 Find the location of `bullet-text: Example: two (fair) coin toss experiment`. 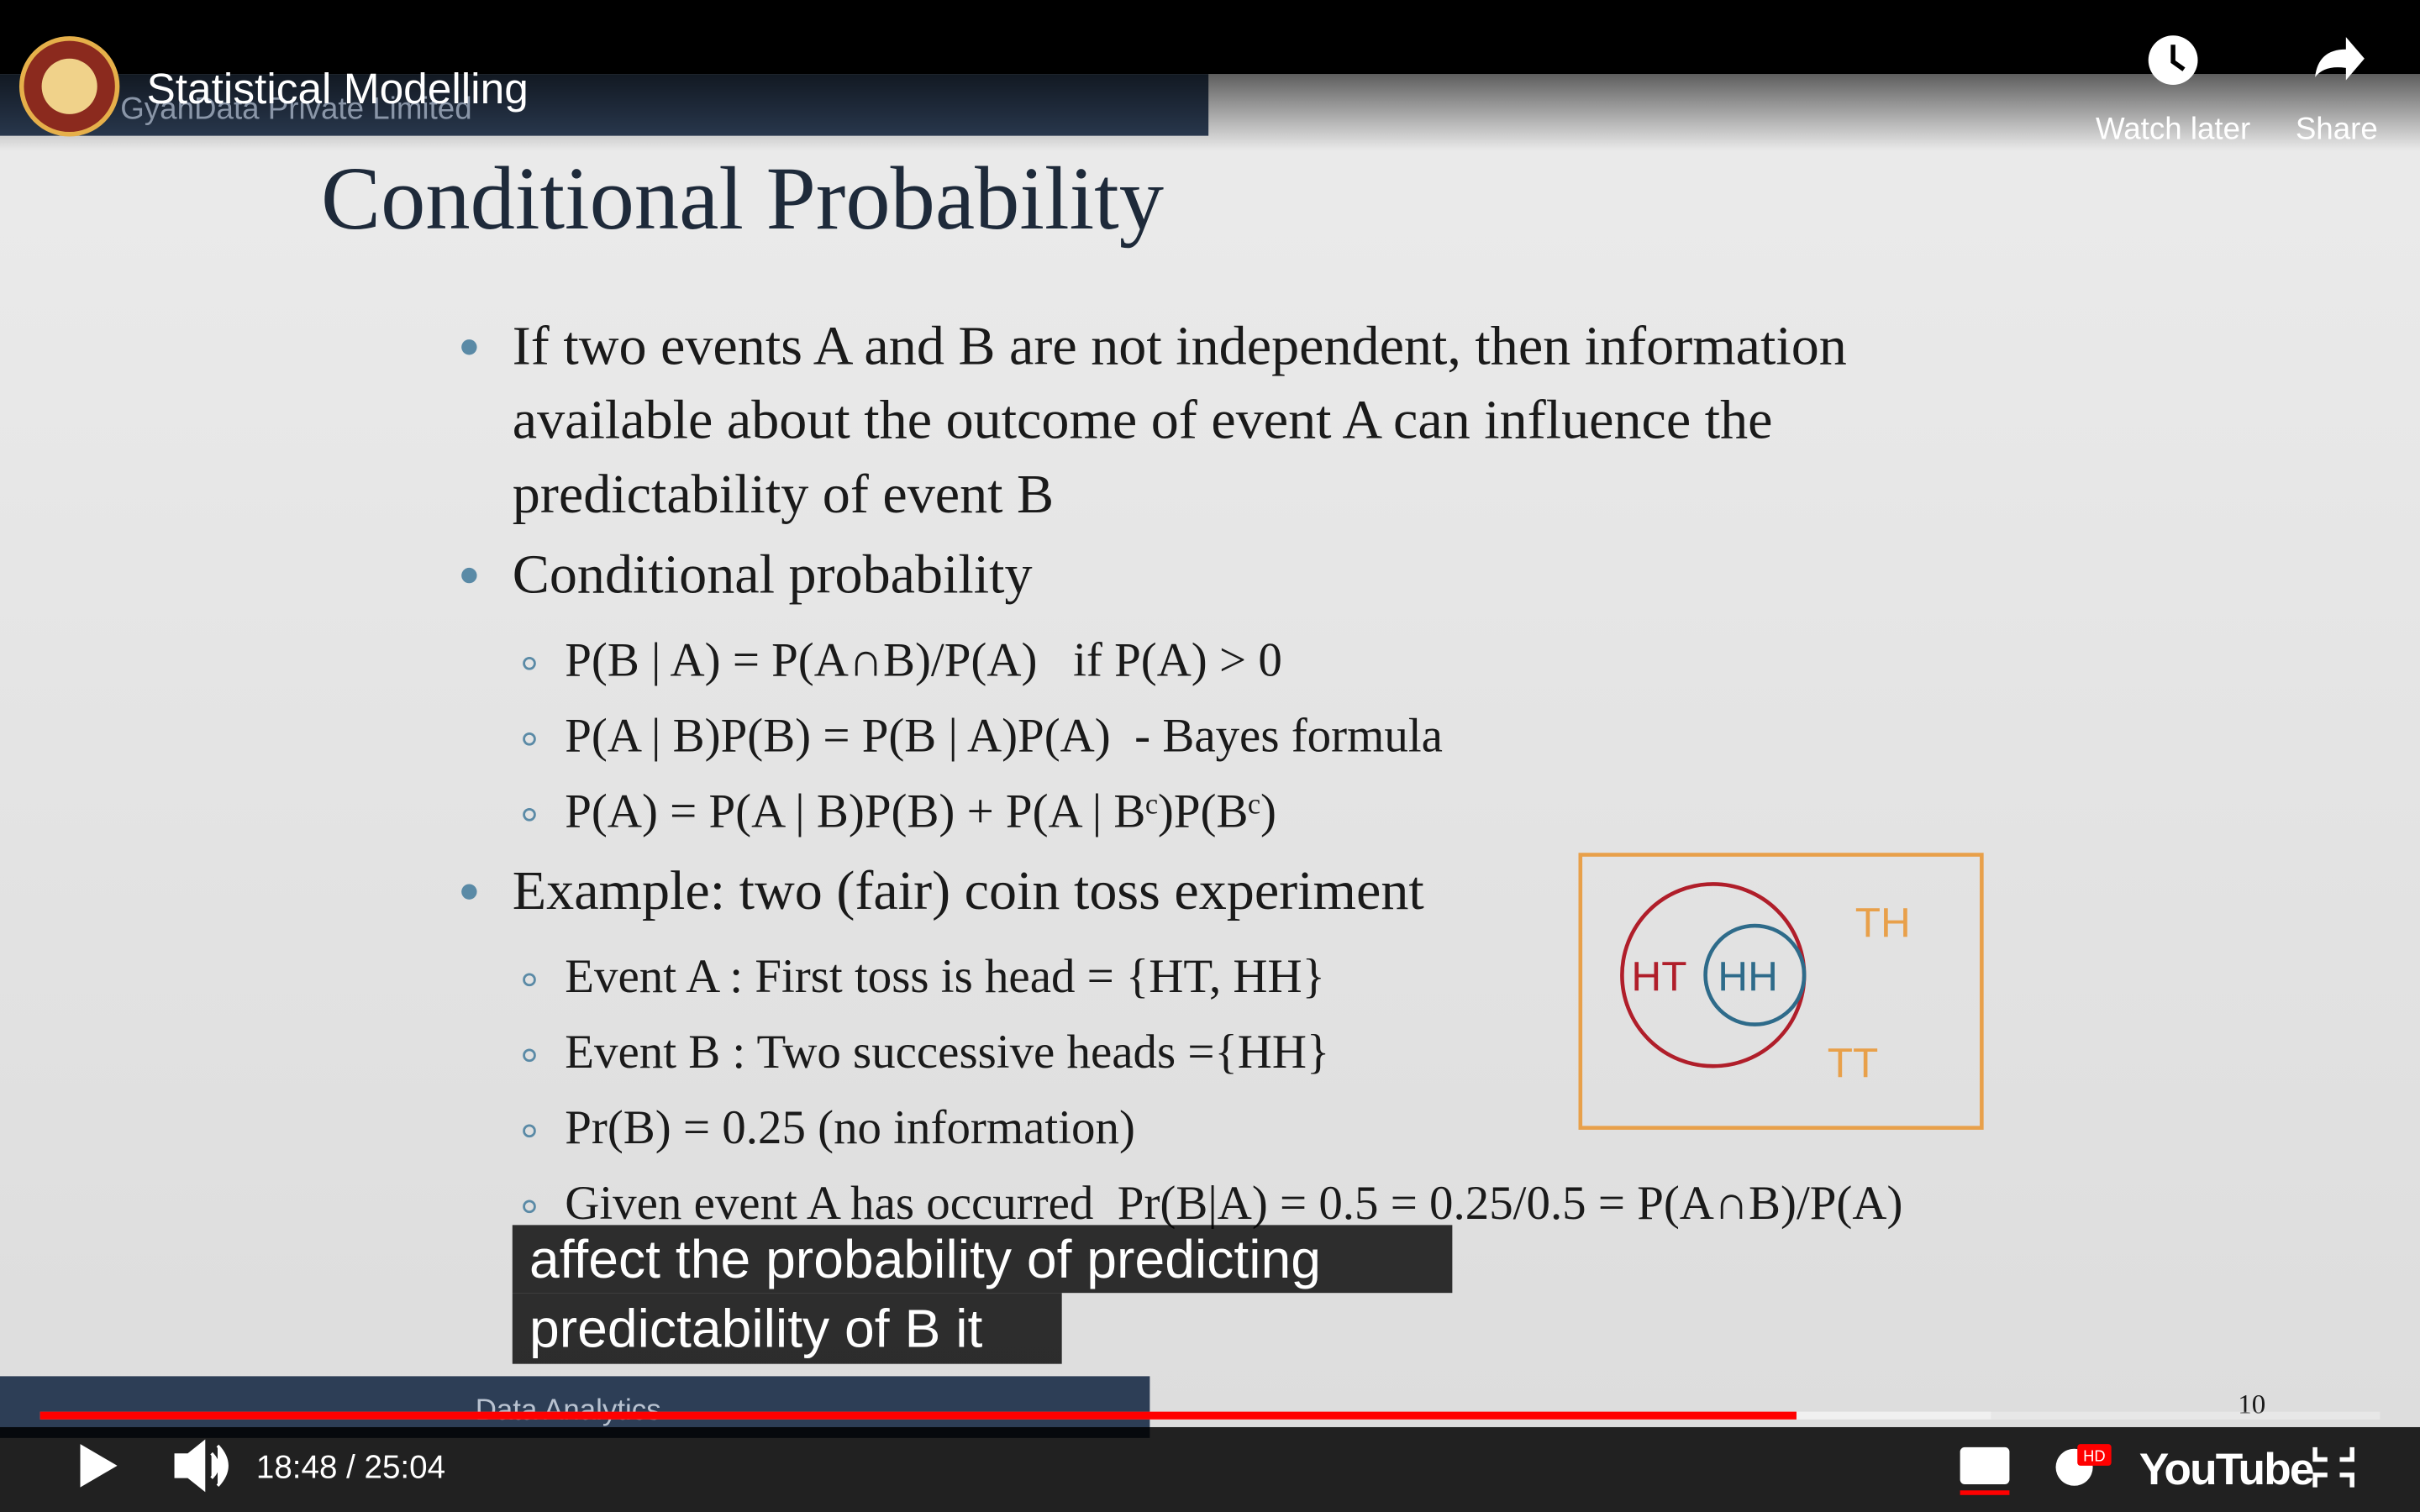

bullet-text: Example: two (fair) coin toss experiment is located at coordinates (968, 890).